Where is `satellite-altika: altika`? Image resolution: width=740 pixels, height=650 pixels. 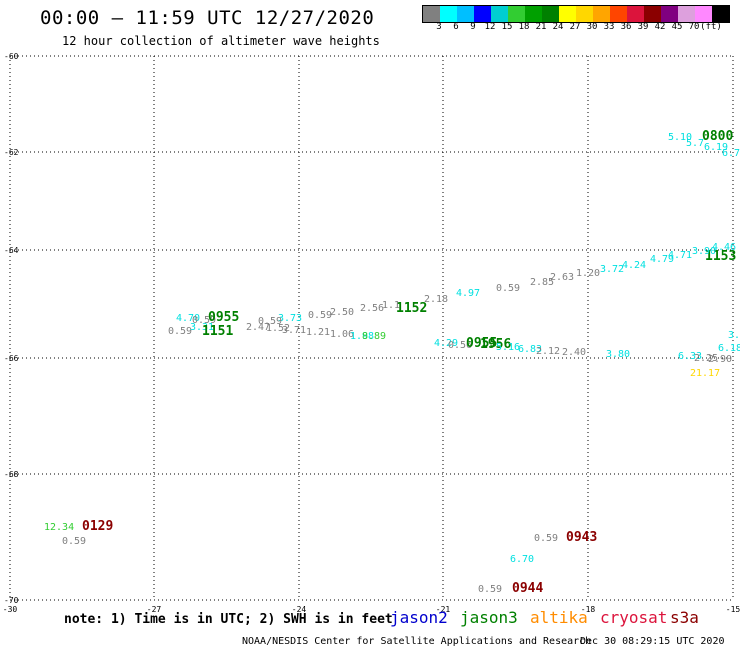 satellite-altika: altika is located at coordinates (559, 617).